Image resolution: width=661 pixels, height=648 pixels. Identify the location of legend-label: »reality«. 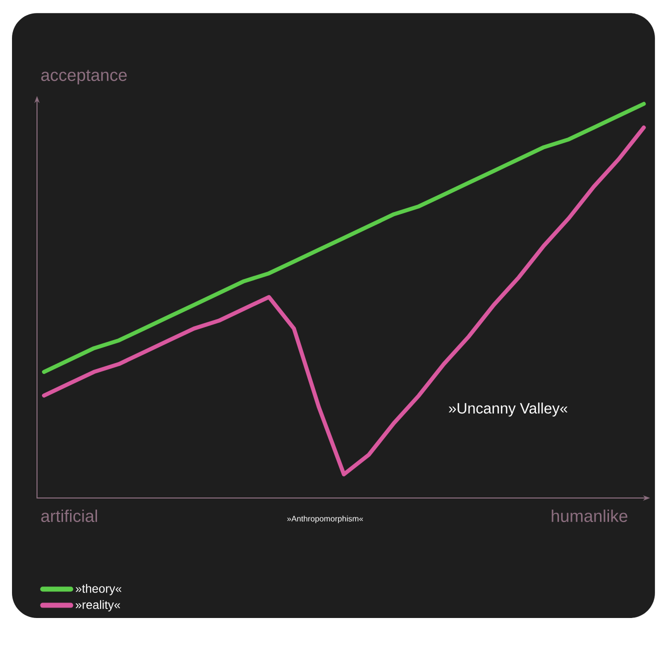
(98, 606).